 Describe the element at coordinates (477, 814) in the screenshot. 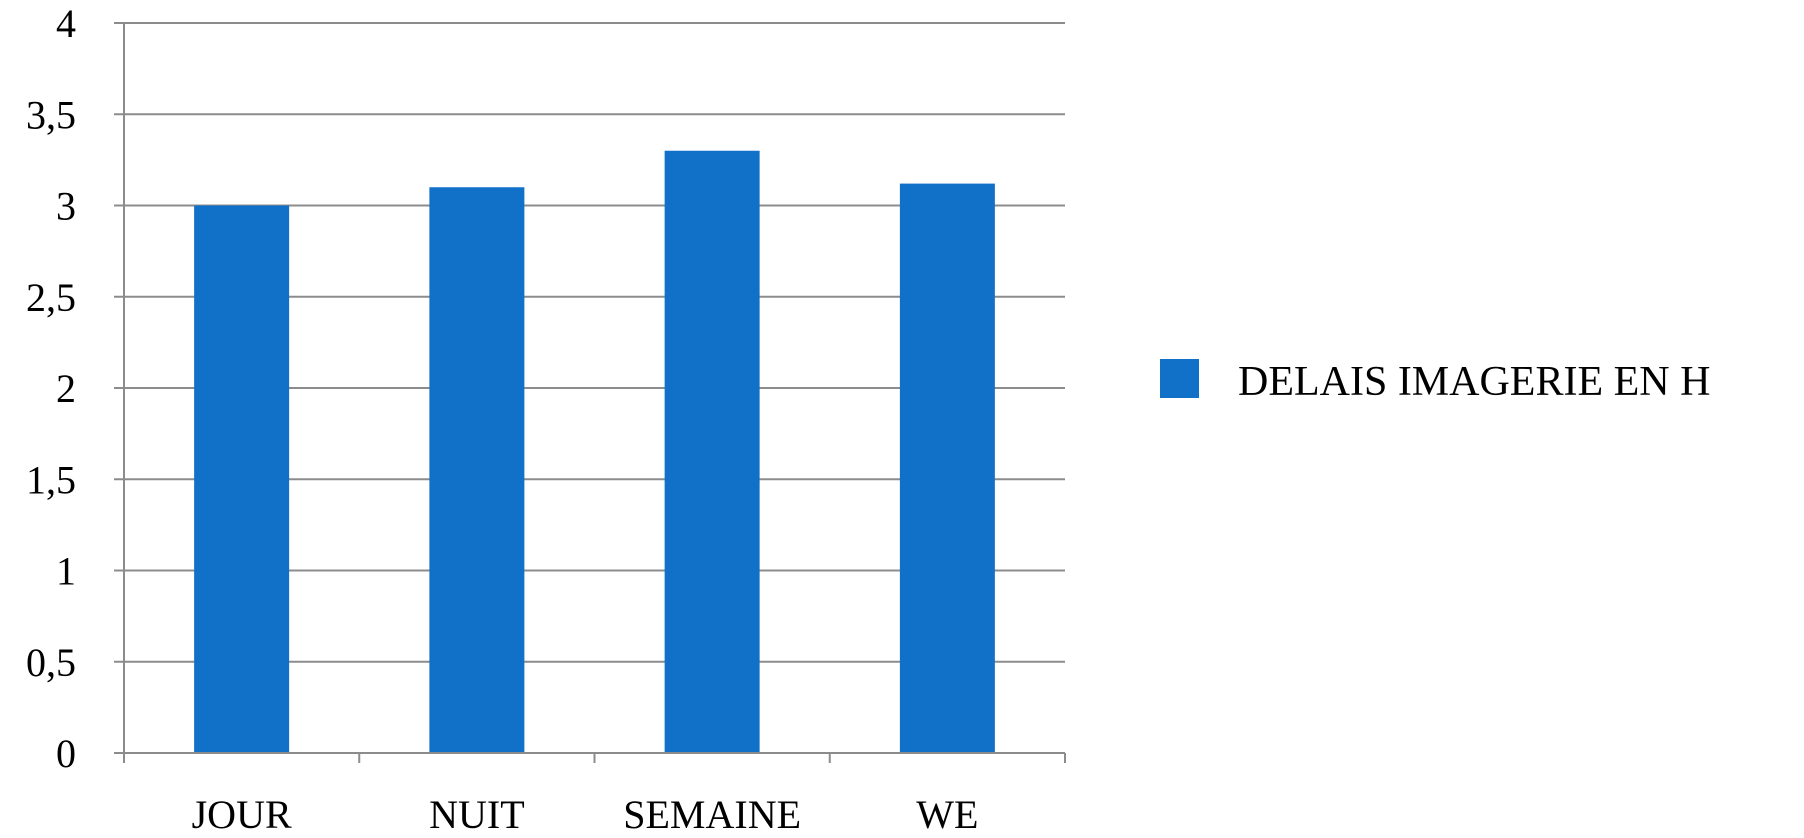

I see `x-tick-label: NUIT` at that location.